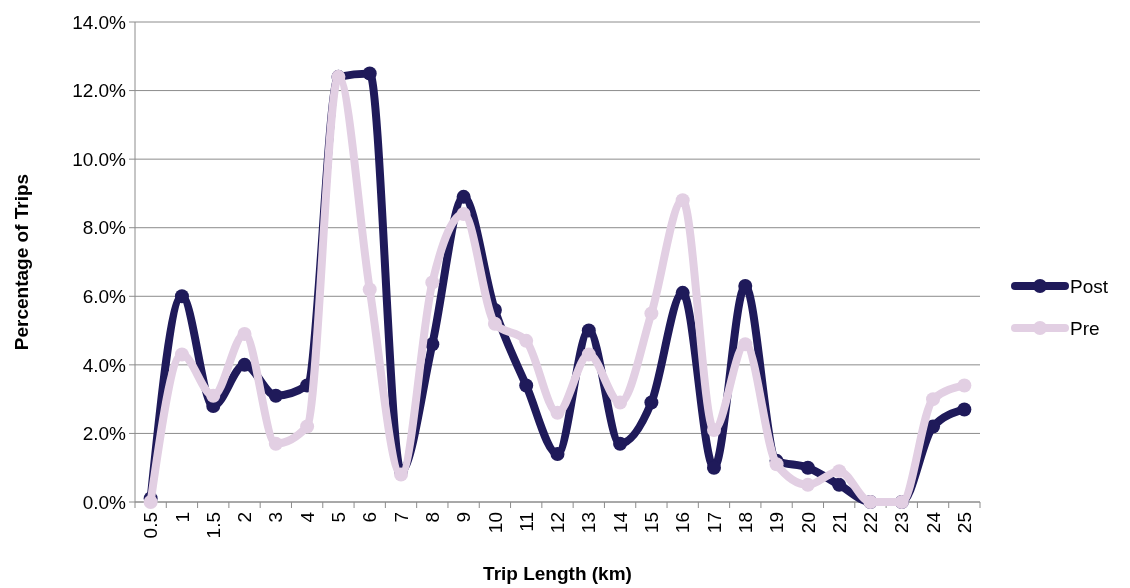  I want to click on y-tick-label: 14.0%, so click(99, 22).